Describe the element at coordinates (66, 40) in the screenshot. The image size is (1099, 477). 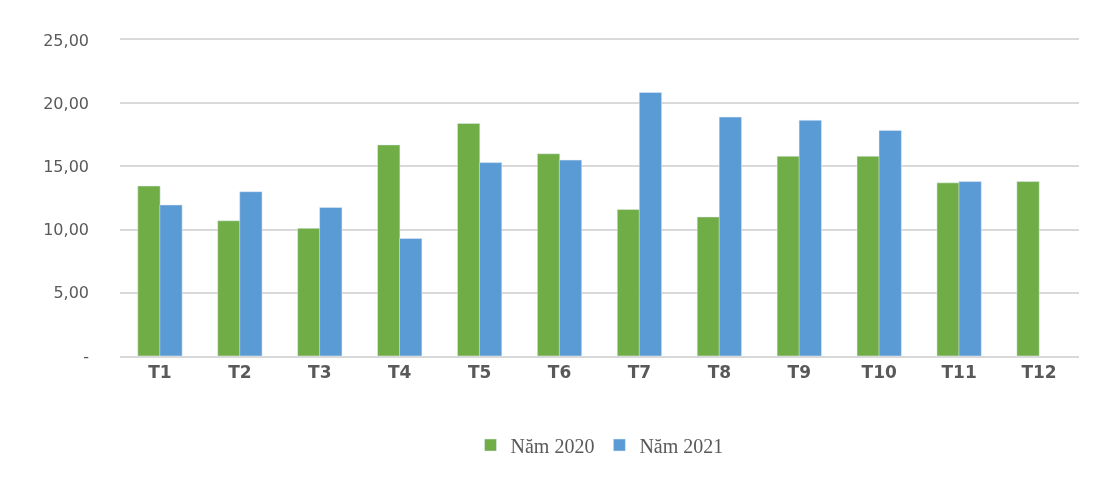
I see `y-tick-label: 25,00` at that location.